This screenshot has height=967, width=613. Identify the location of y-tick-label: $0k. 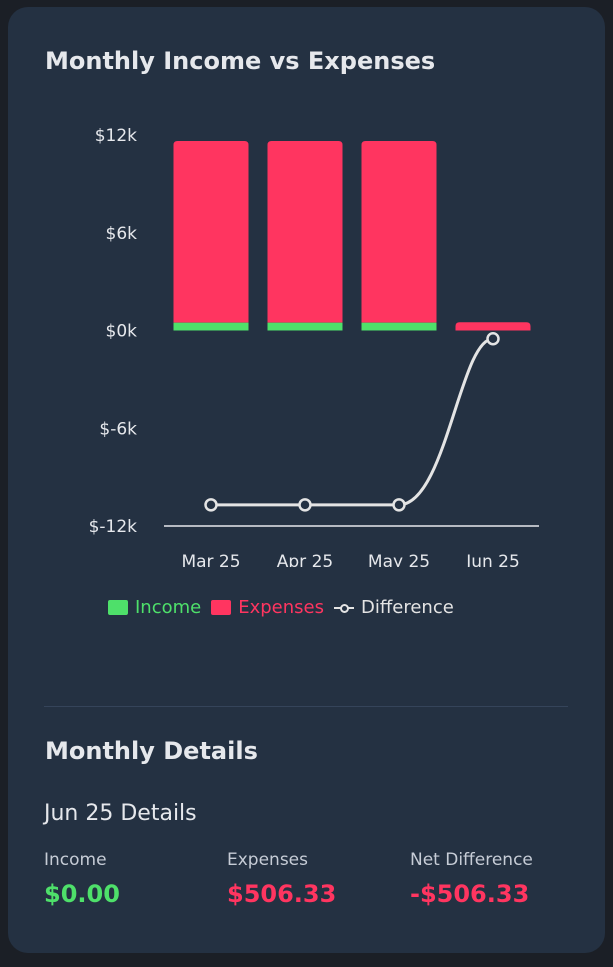
(122, 332).